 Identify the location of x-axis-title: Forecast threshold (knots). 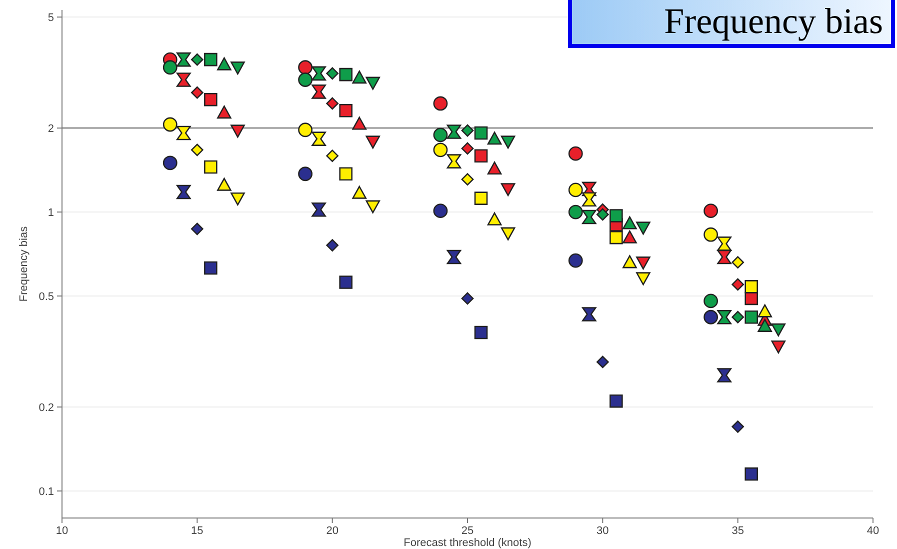
(468, 543).